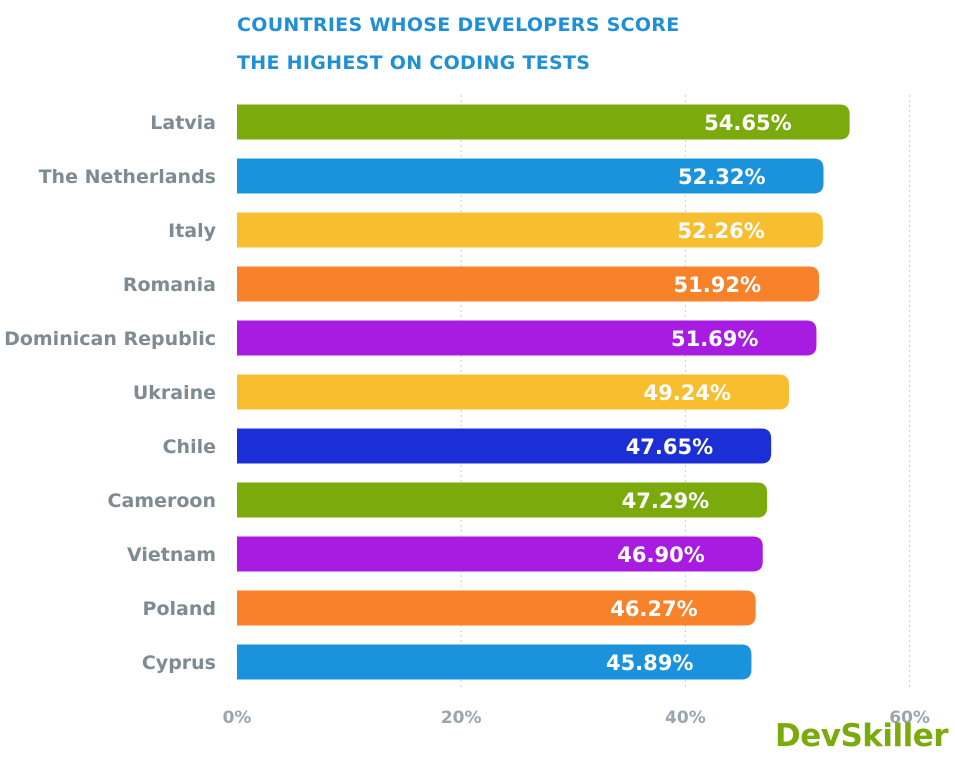  Describe the element at coordinates (192, 231) in the screenshot. I see `category-label-2: Italy` at that location.